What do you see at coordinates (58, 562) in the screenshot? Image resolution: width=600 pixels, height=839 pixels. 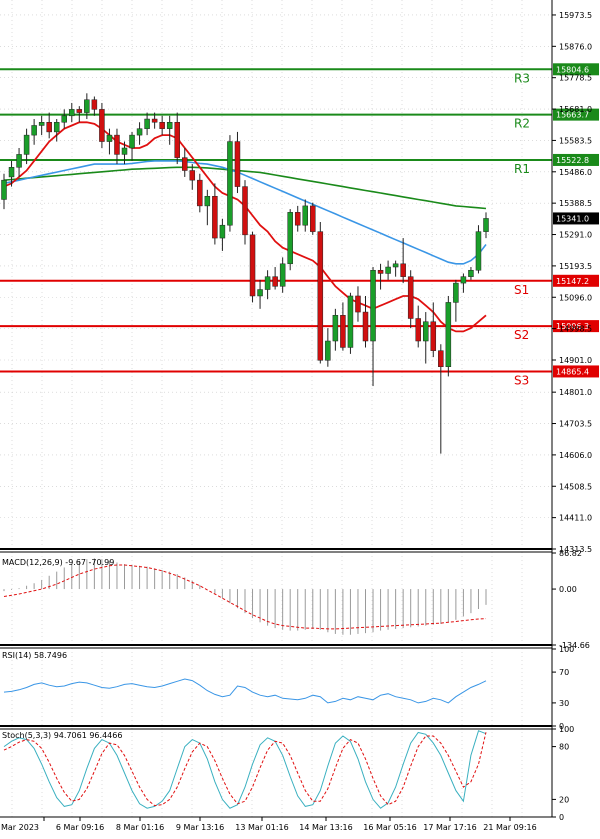 I see `macd-title: MACD(12,26,9) -9.67 -70.99` at bounding box center [58, 562].